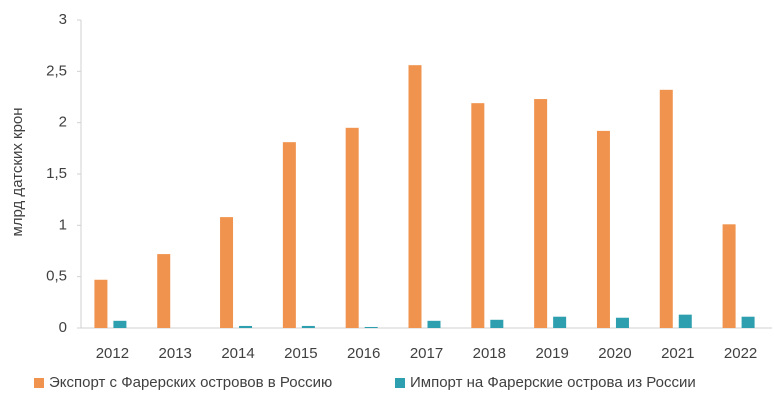 The height and width of the screenshot is (404, 774). I want to click on x-tick-label: 2017, so click(426, 353).